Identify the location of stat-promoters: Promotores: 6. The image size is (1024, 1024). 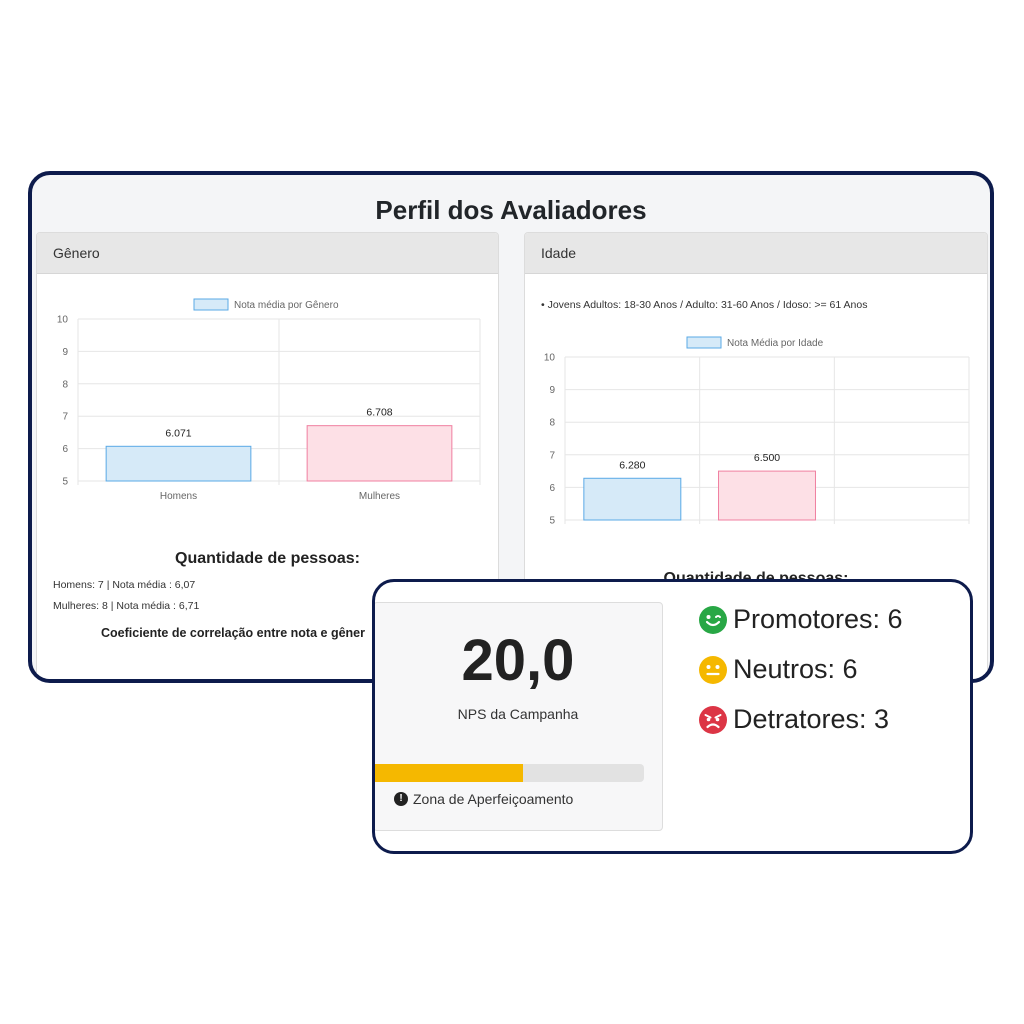
(801, 619).